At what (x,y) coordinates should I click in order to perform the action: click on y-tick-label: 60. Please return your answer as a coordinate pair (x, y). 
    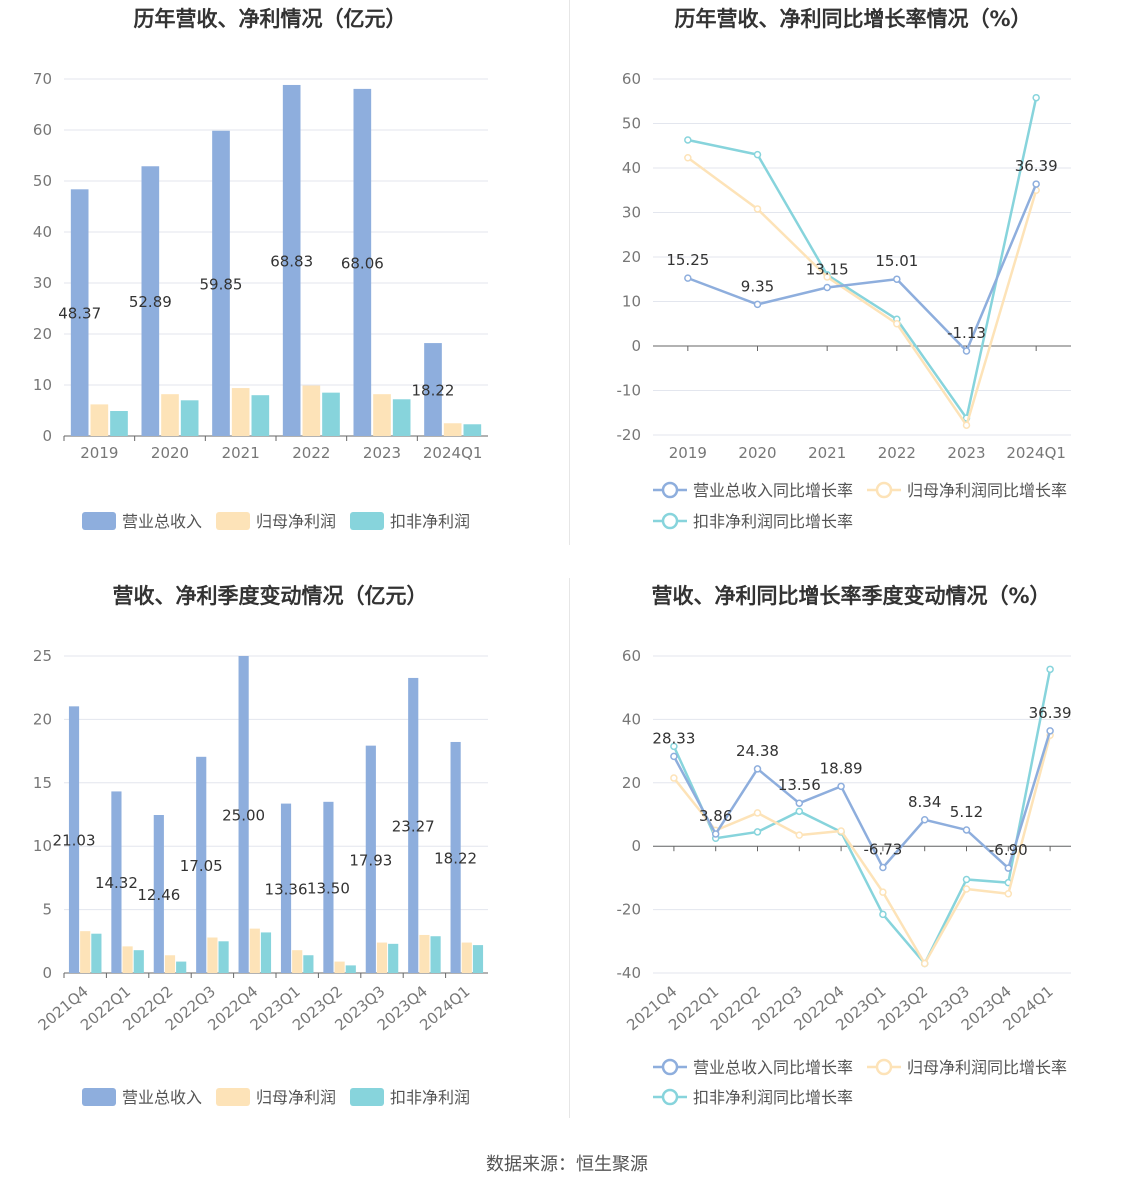
    Looking at the image, I should click on (42, 130).